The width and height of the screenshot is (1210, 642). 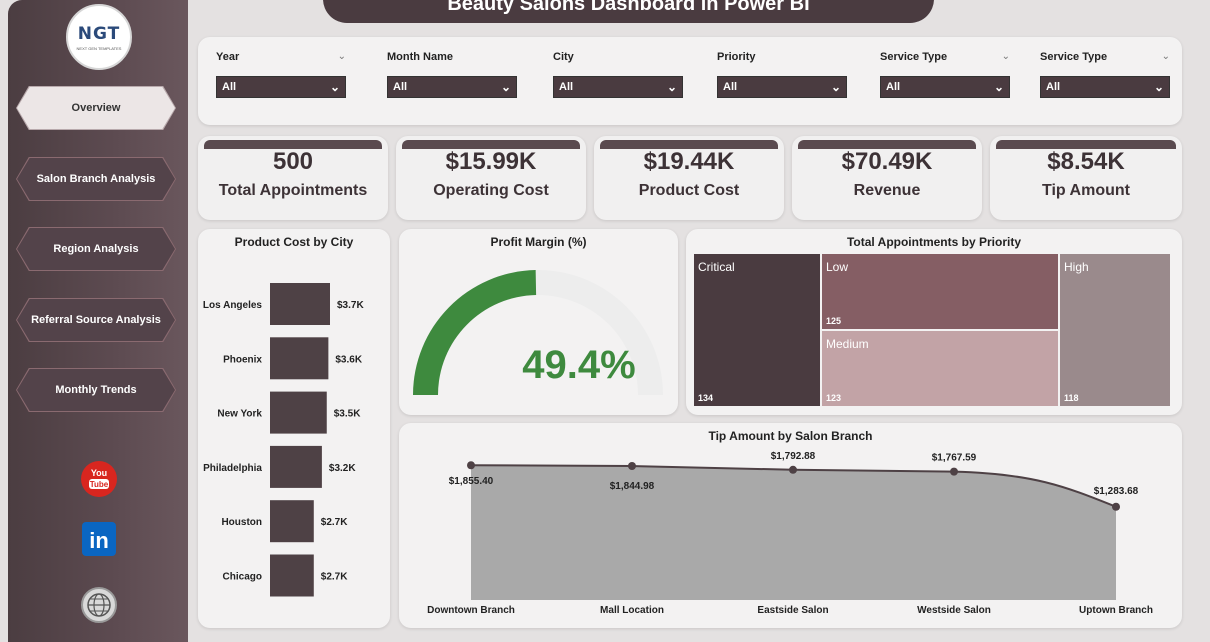 What do you see at coordinates (940, 368) in the screenshot?
I see `treemap-tile-medium: Medium 123` at bounding box center [940, 368].